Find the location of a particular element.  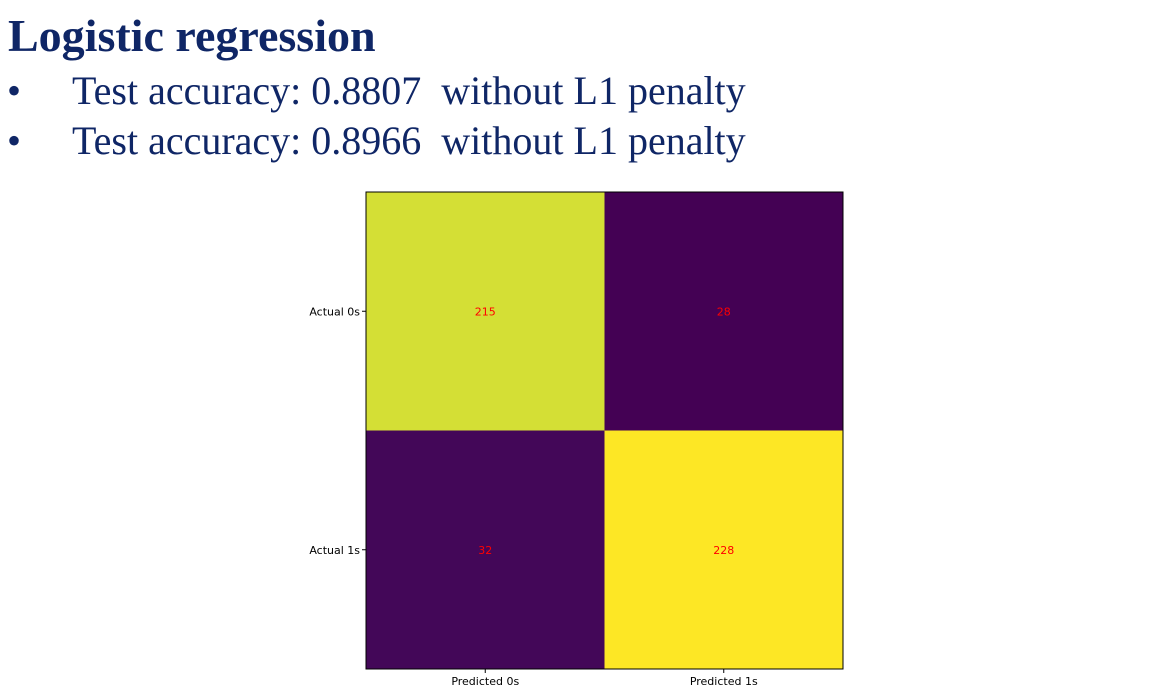

x-tick-label: Predicted 0s is located at coordinates (485, 681).